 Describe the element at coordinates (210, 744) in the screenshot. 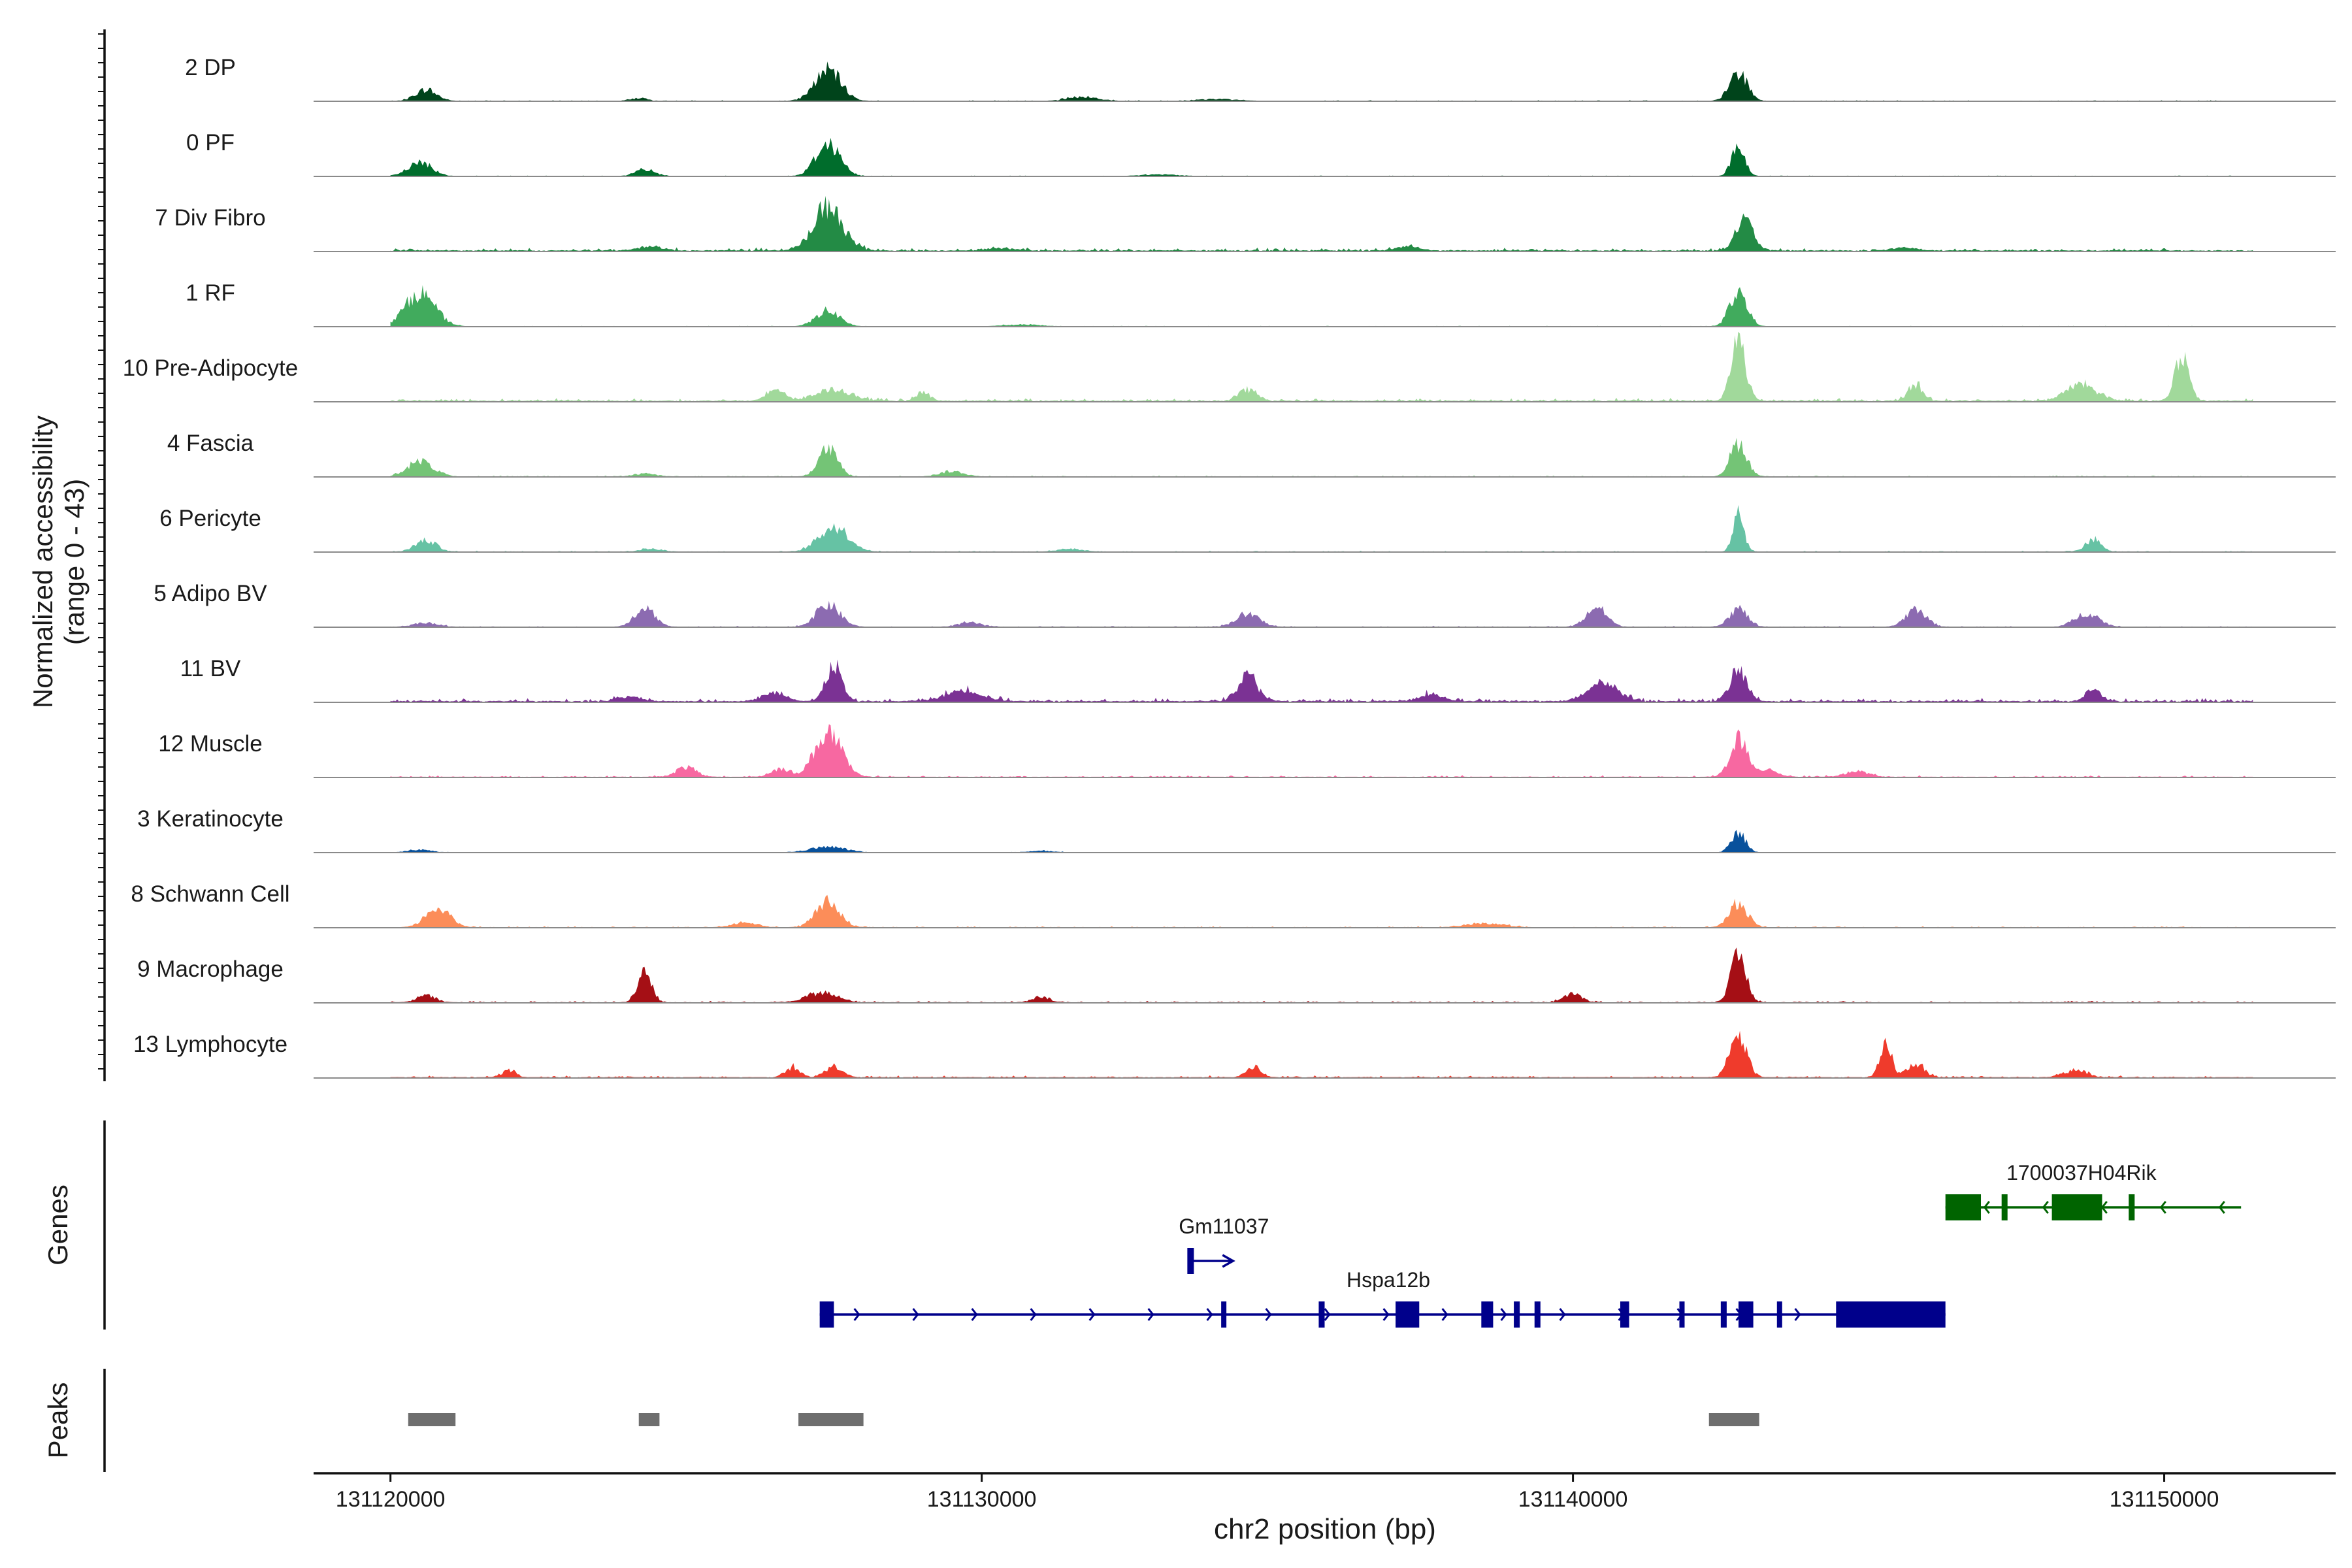

I see `track-label: 12 Muscle` at that location.